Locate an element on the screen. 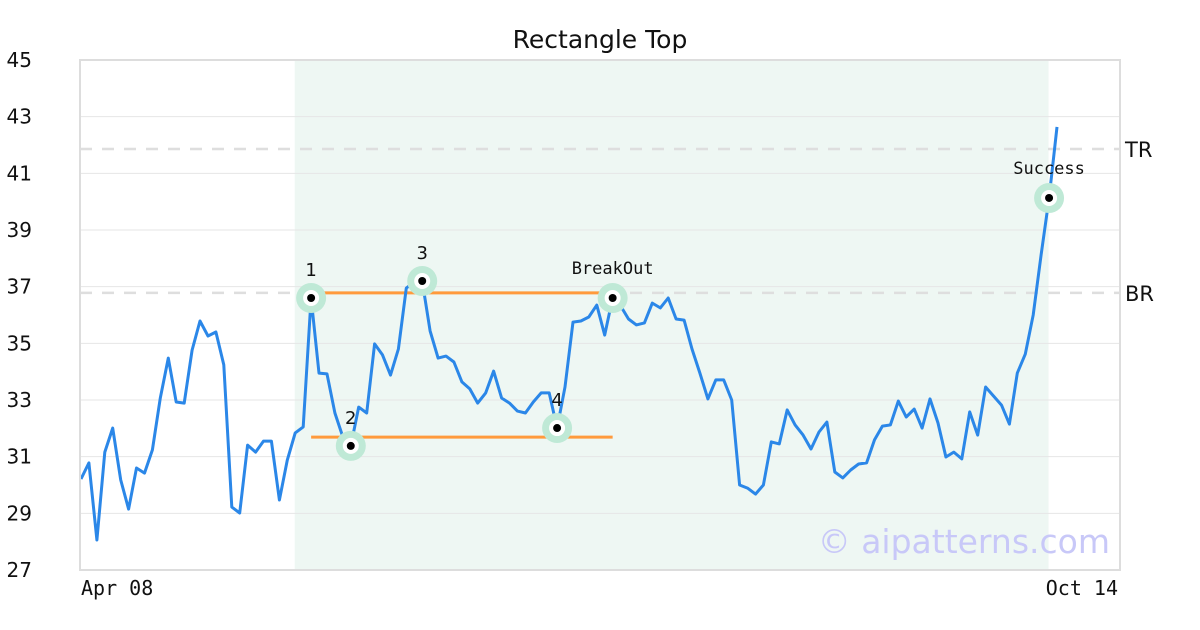 The image size is (1200, 630). marker-label: 1 is located at coordinates (310, 270).